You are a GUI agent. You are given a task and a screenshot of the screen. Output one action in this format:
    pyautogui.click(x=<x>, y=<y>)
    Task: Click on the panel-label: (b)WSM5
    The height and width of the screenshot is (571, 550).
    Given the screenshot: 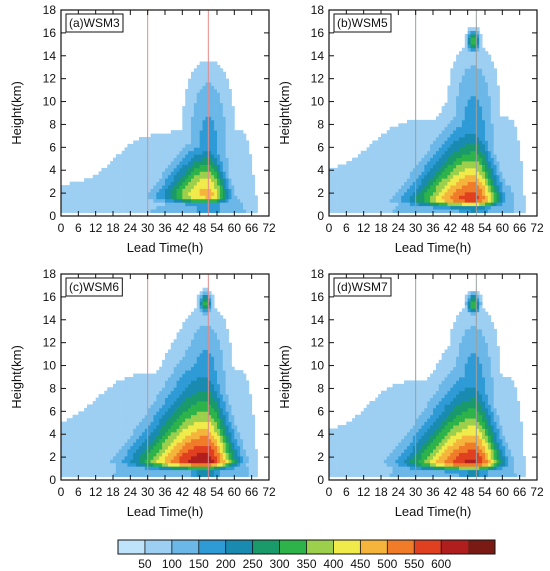 What is the action you would take?
    pyautogui.click(x=362, y=23)
    